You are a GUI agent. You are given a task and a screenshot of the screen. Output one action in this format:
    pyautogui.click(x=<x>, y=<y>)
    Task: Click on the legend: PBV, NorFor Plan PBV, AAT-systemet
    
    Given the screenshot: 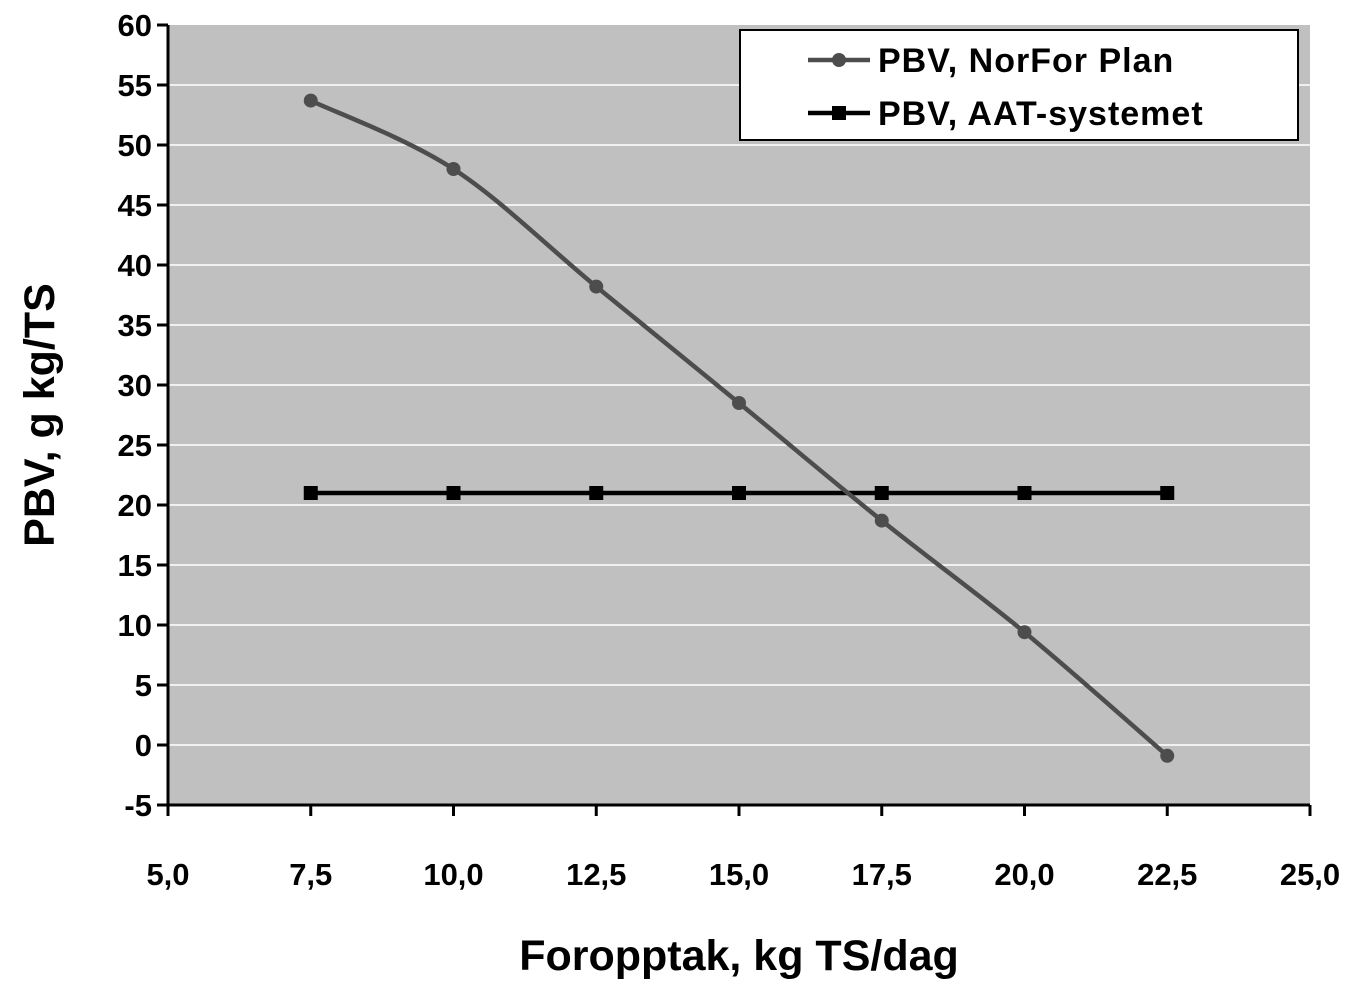 What is the action you would take?
    pyautogui.click(x=1019, y=85)
    